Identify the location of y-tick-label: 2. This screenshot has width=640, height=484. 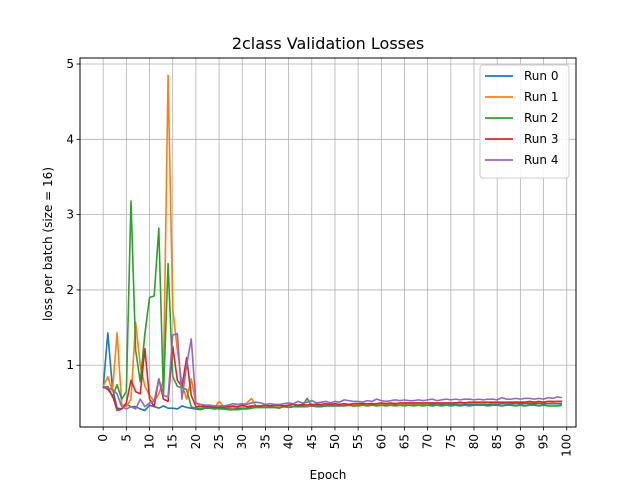
(70, 290).